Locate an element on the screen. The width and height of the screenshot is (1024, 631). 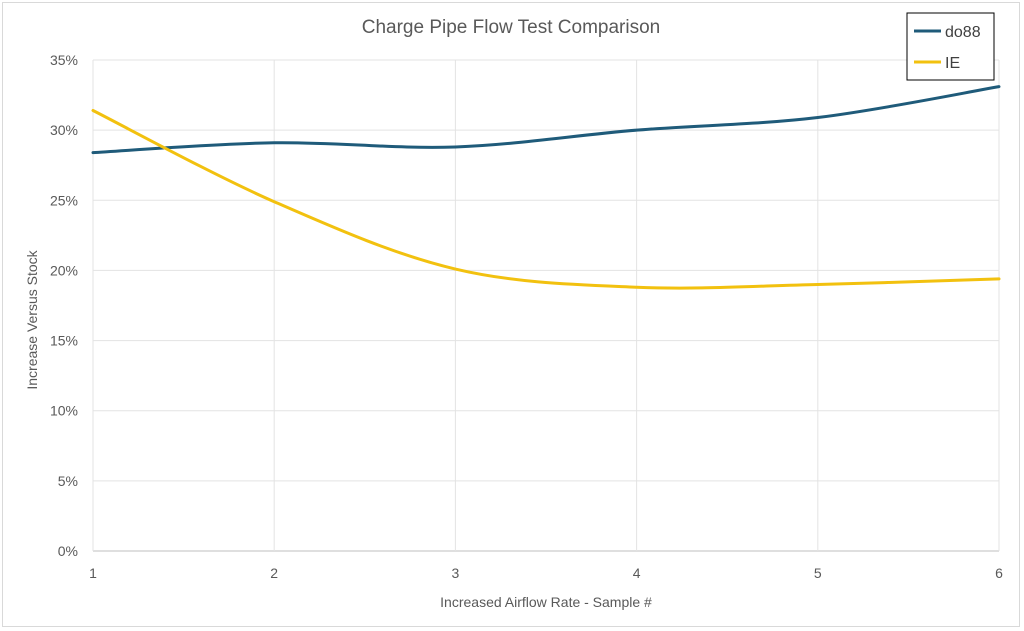
y-axis-ticks: 0% 5% 10% 15% 20% 25% 30% 35% is located at coordinates (64, 305).